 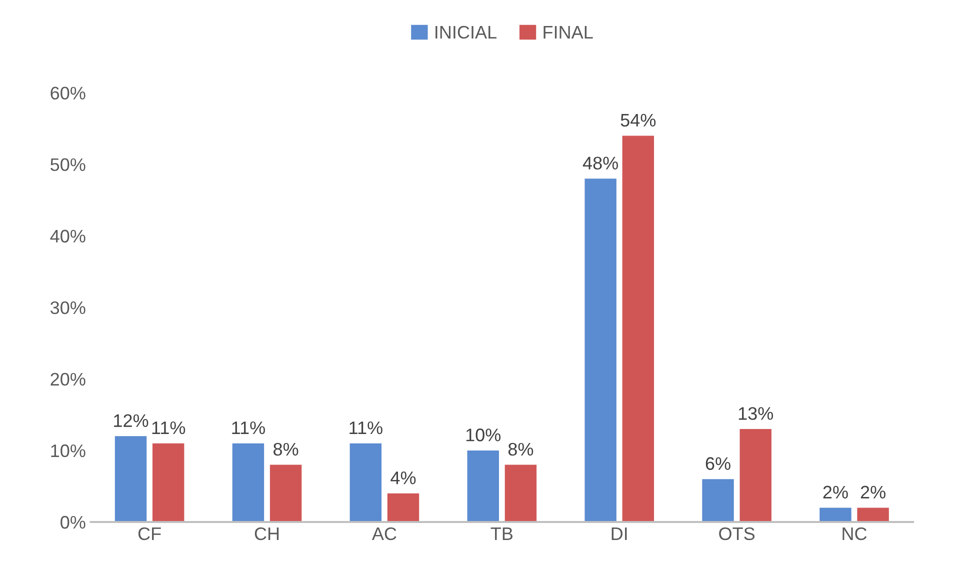 What do you see at coordinates (638, 120) in the screenshot?
I see `data-label: 54%` at bounding box center [638, 120].